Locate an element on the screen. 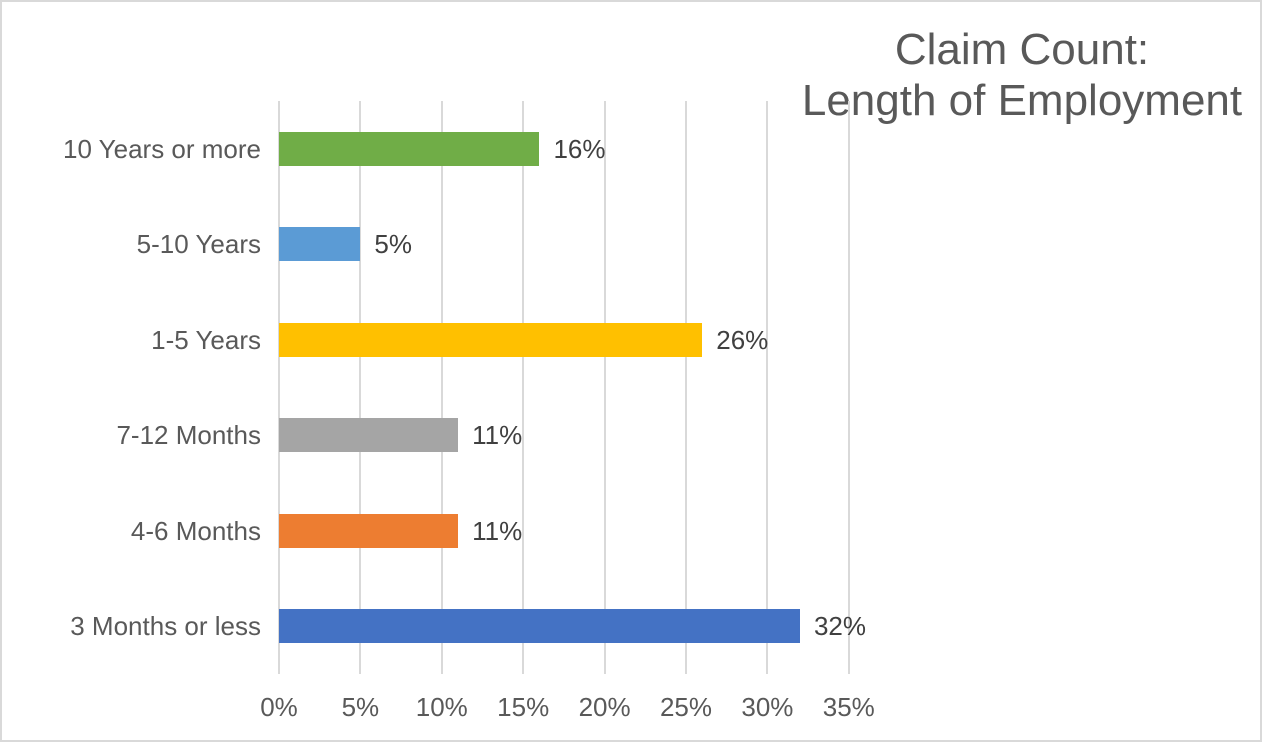 The height and width of the screenshot is (742, 1262). bar-value-label: 16% is located at coordinates (579, 148).